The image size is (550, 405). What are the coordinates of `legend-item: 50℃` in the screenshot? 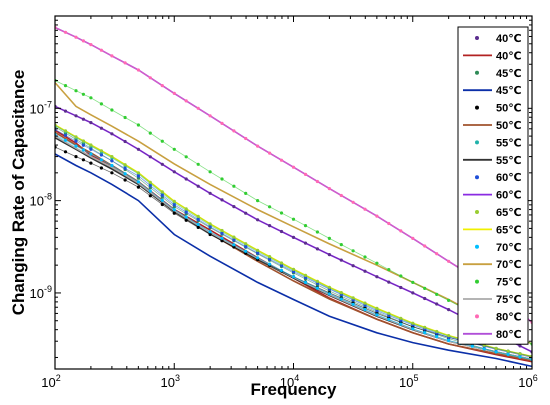 It's located at (498, 109).